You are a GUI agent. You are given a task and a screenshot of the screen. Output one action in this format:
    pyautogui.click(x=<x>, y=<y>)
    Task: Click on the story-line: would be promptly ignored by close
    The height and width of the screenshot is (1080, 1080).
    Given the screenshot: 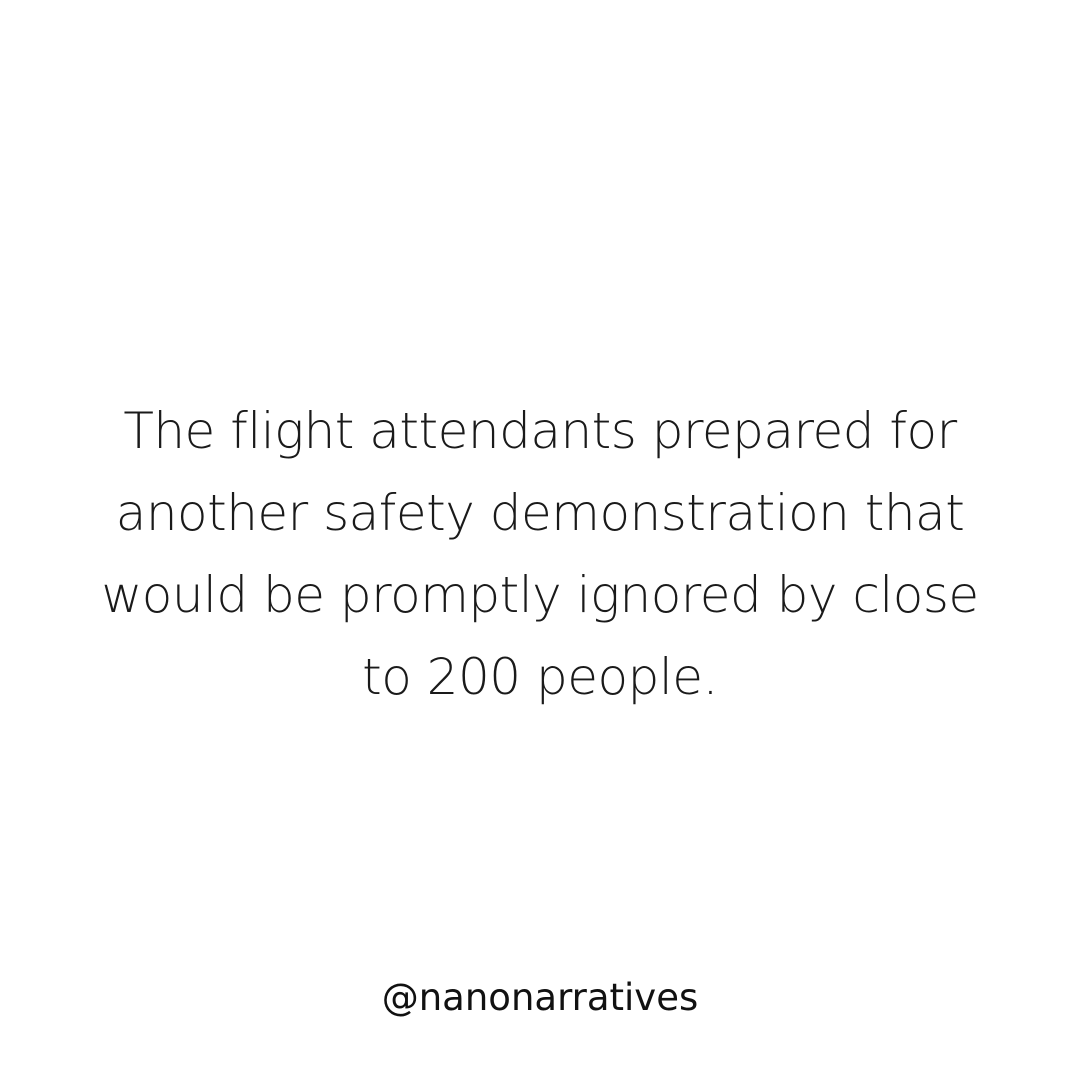 What is the action you would take?
    pyautogui.click(x=540, y=595)
    